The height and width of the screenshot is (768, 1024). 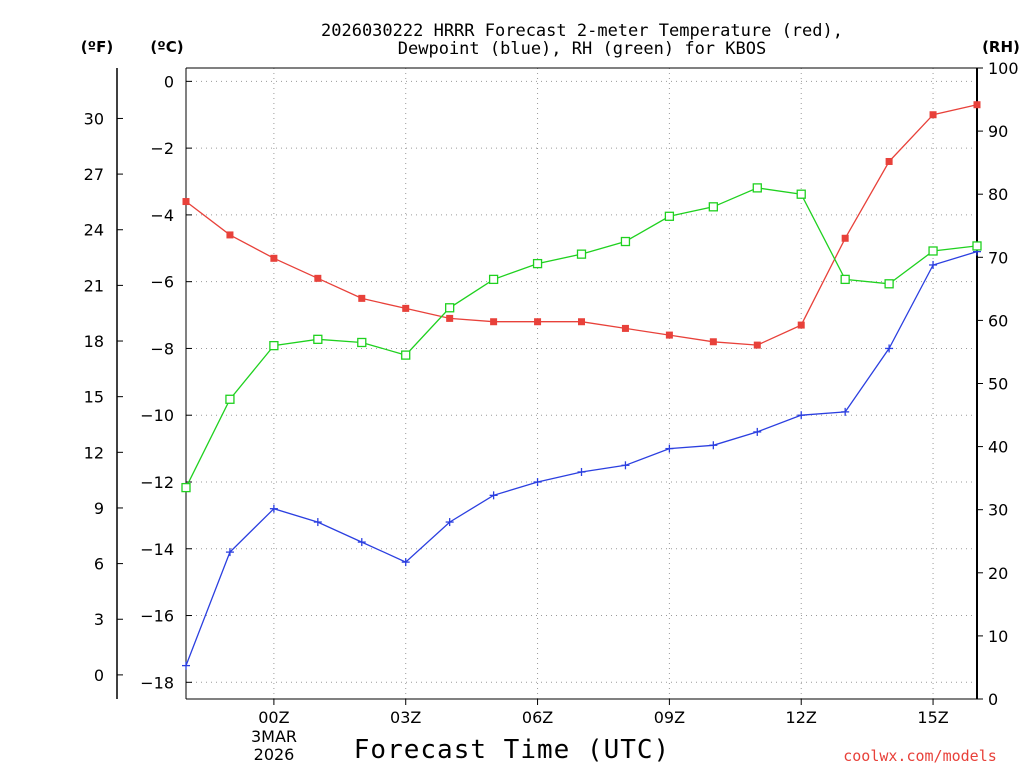 What do you see at coordinates (998, 194) in the screenshot?
I see `rh-tick-label: 80` at bounding box center [998, 194].